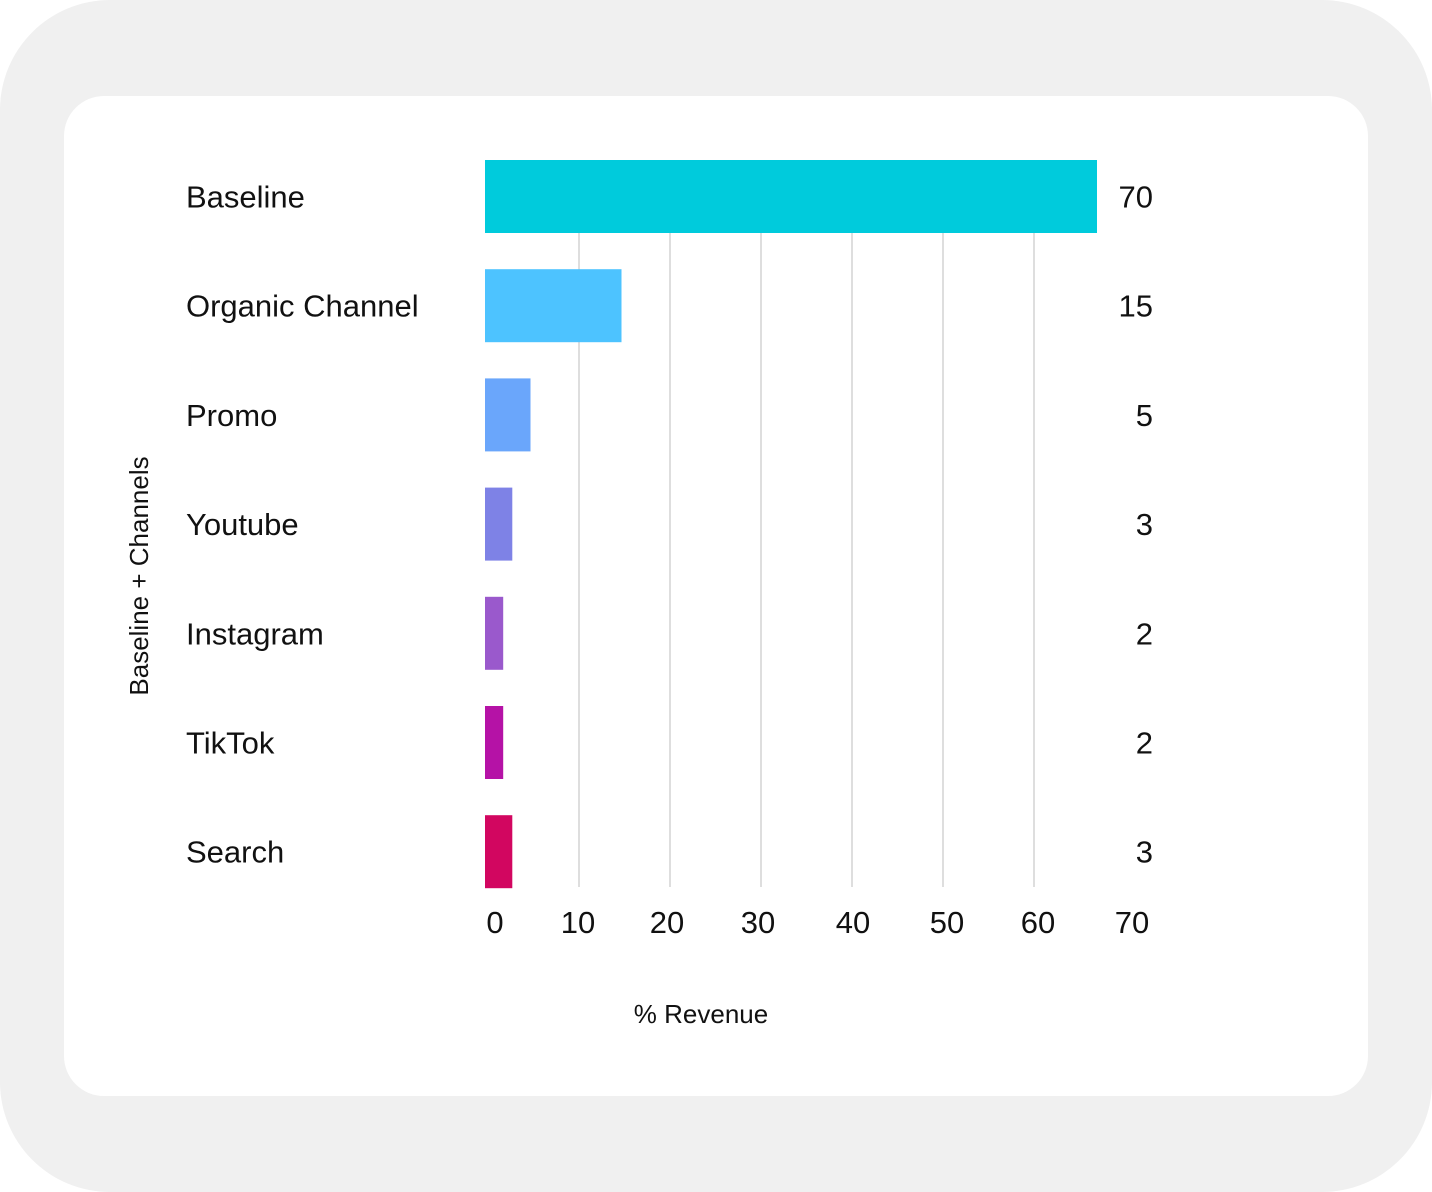 This screenshot has height=1192, width=1432. What do you see at coordinates (255, 633) in the screenshot?
I see `category-label: Instagram` at bounding box center [255, 633].